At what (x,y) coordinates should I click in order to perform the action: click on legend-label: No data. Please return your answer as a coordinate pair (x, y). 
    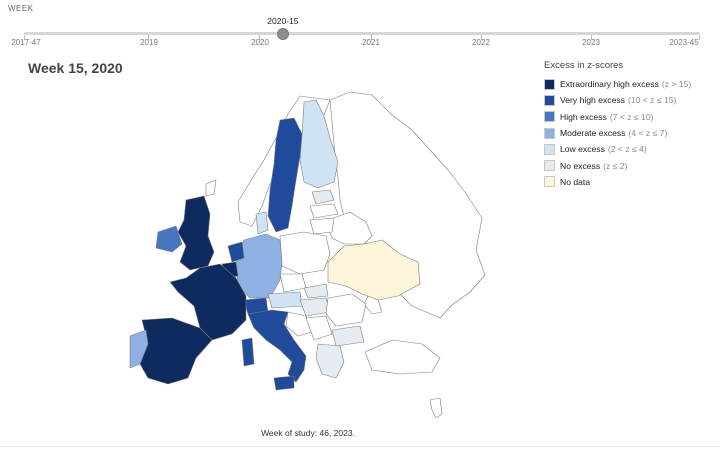
    Looking at the image, I should click on (575, 181).